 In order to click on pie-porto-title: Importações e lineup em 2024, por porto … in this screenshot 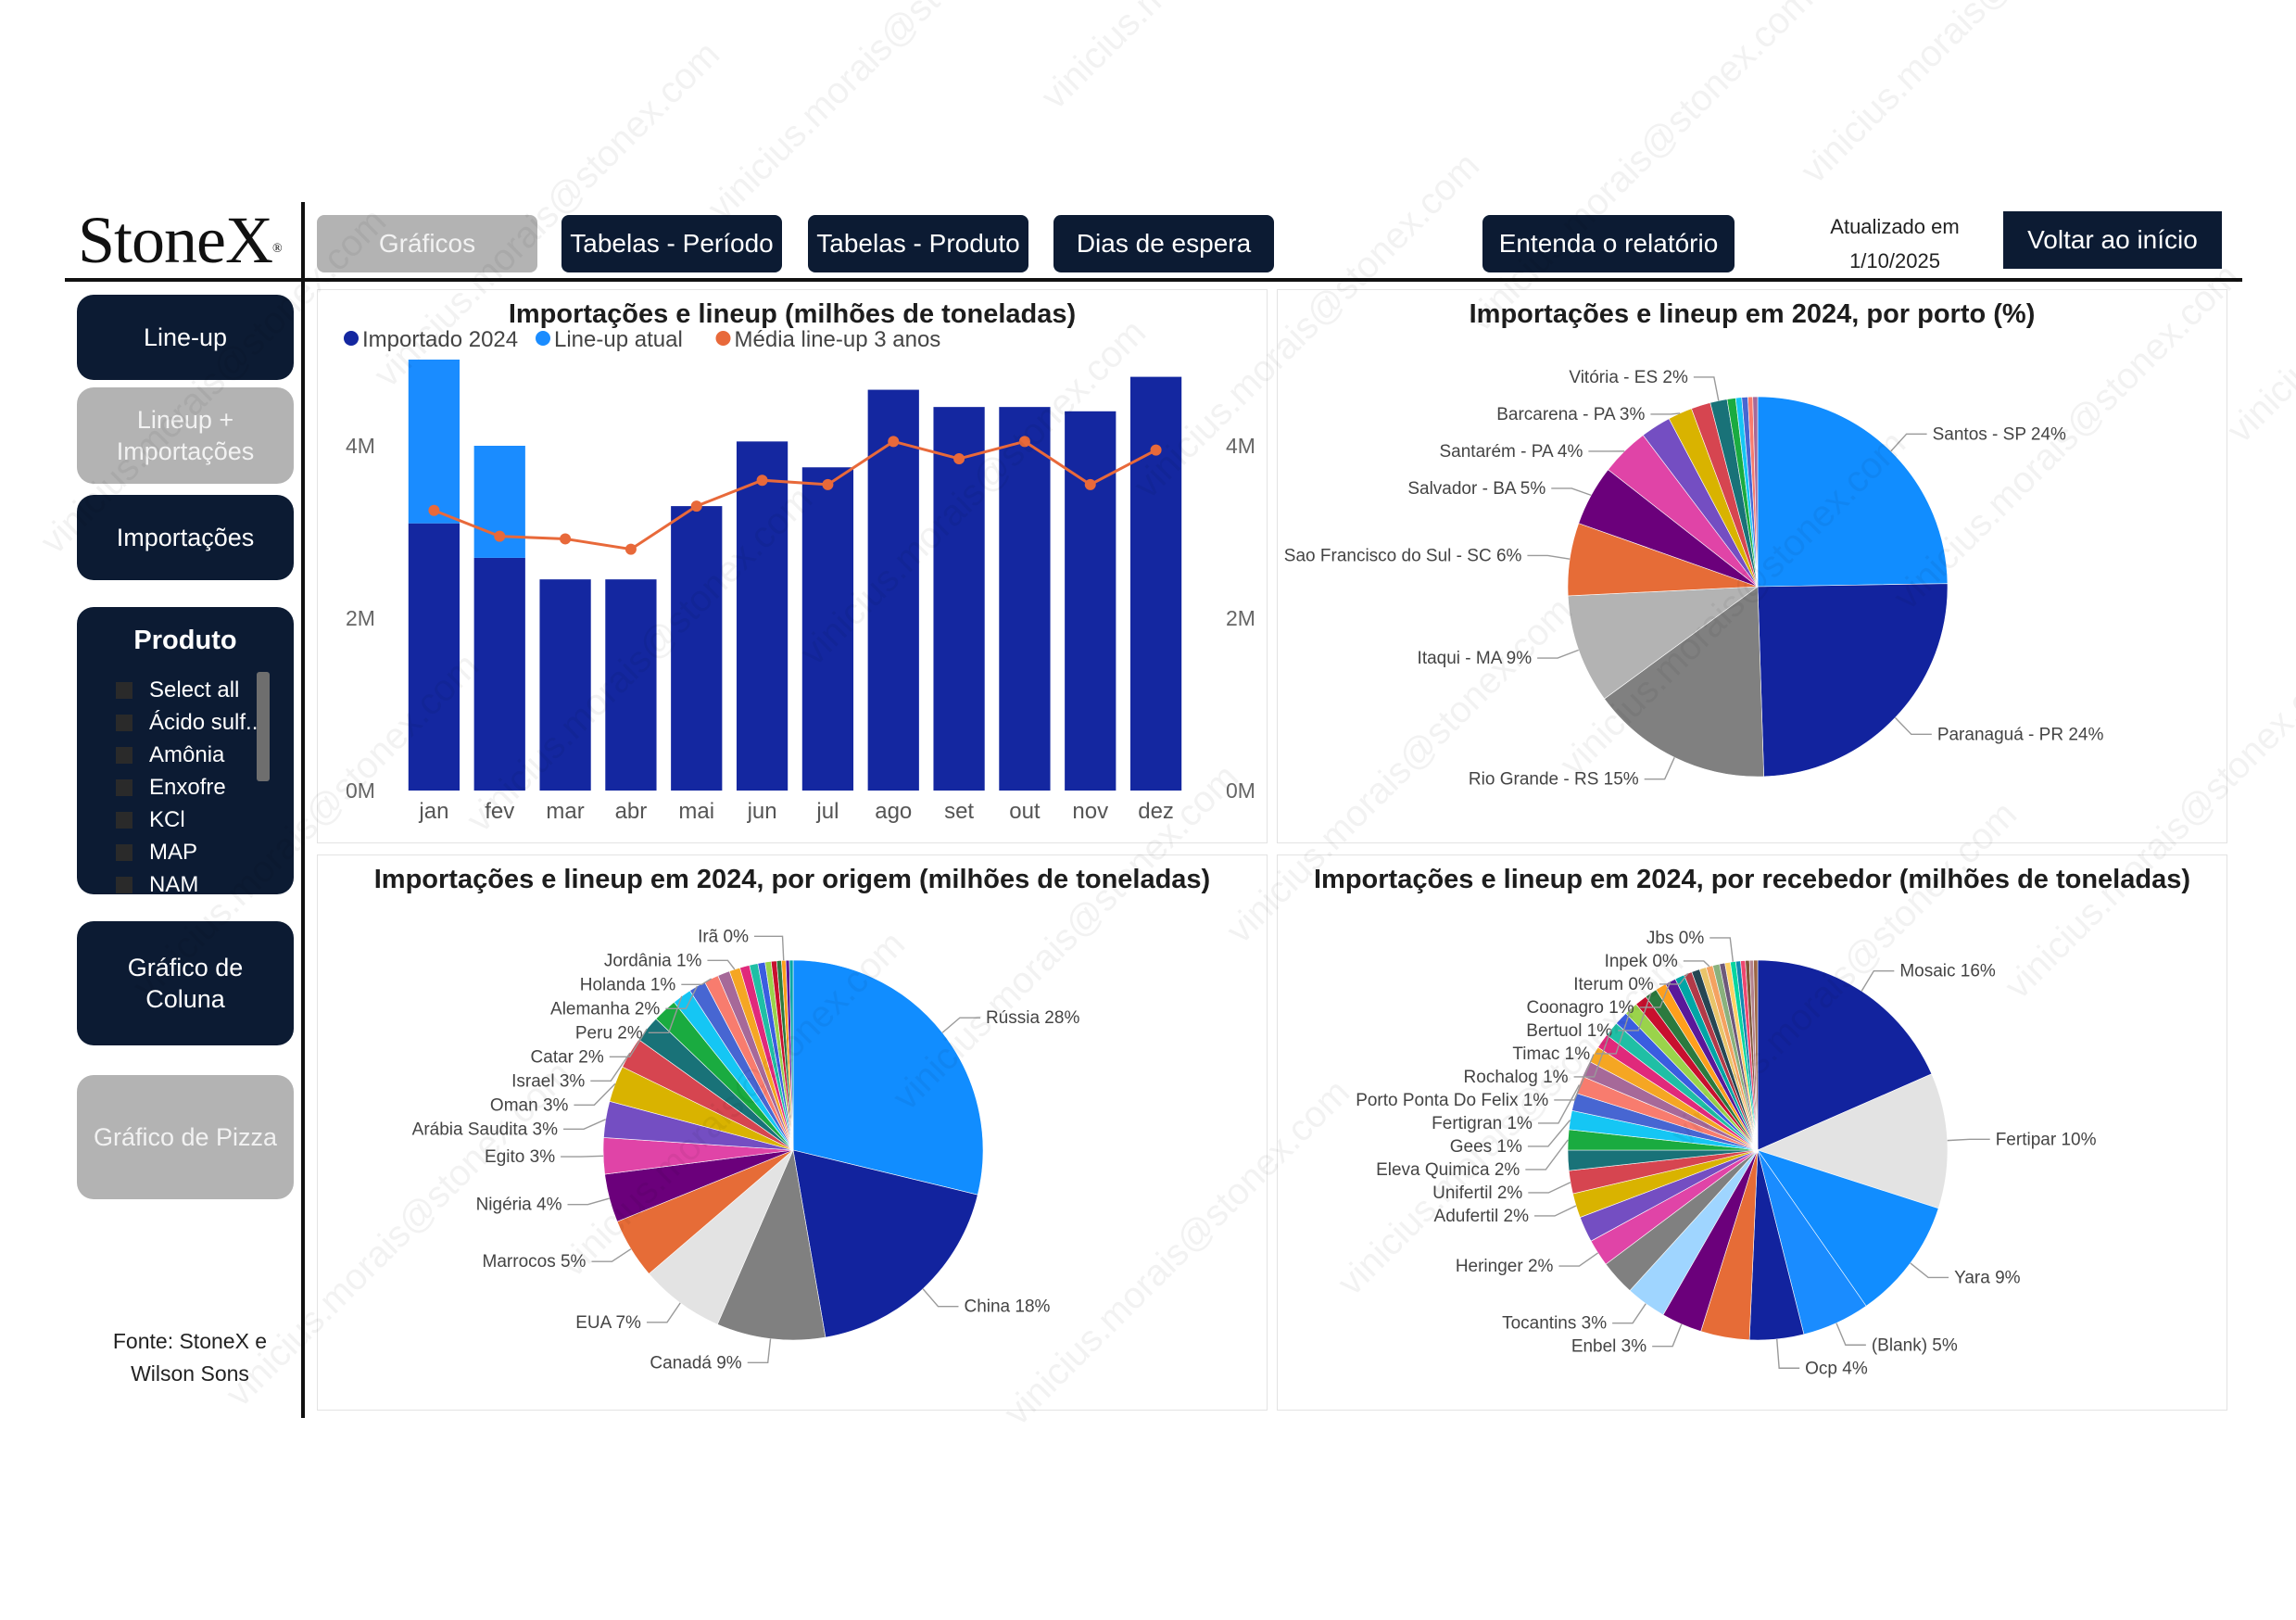, I will do `click(1753, 314)`.